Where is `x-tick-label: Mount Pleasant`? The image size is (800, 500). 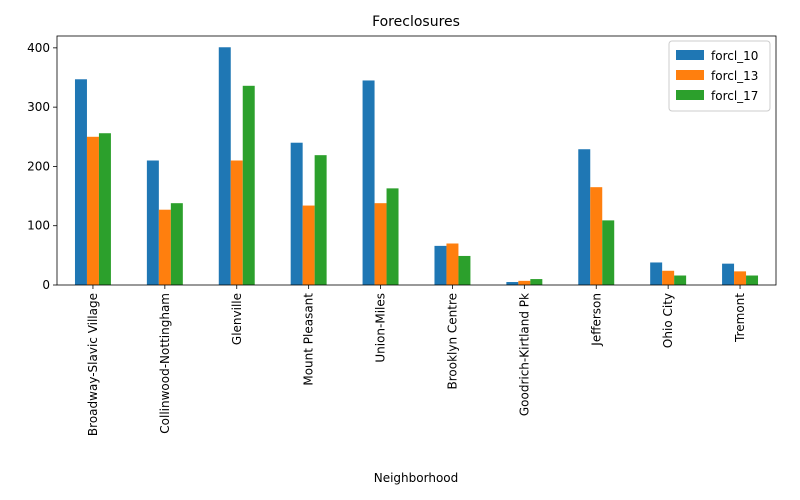 x-tick-label: Mount Pleasant is located at coordinates (309, 339).